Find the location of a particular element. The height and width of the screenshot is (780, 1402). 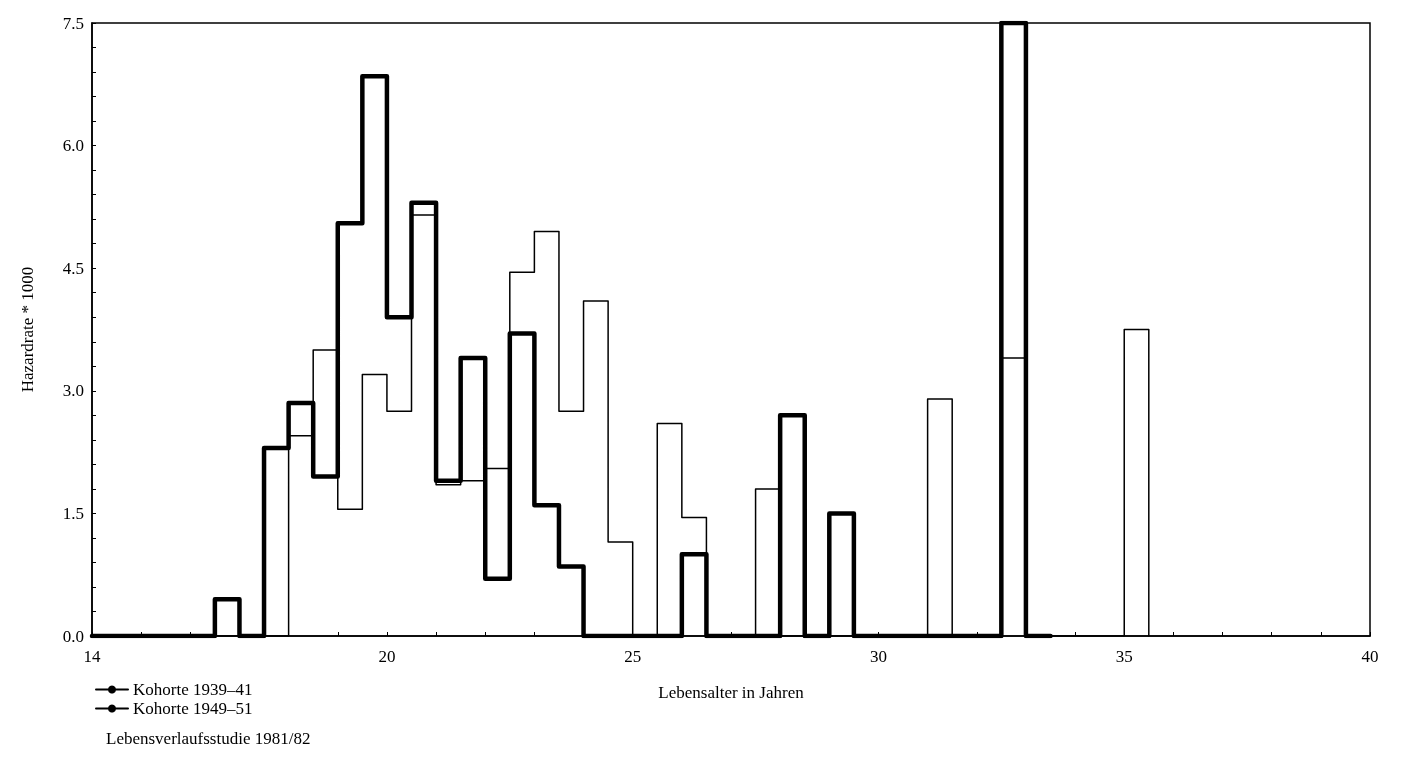

y-tick-label: 1.5 is located at coordinates (73, 513).